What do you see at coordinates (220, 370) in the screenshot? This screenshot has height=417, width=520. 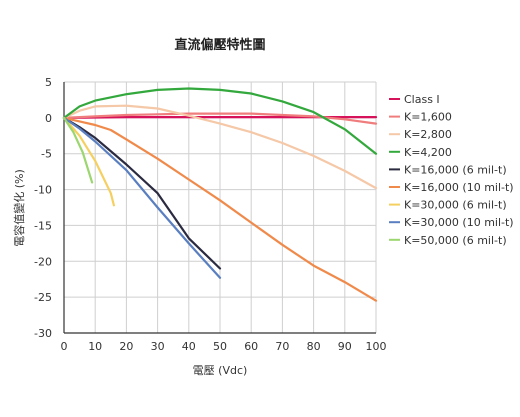 I see `x-axis-label: 電壓 (Vdc)` at bounding box center [220, 370].